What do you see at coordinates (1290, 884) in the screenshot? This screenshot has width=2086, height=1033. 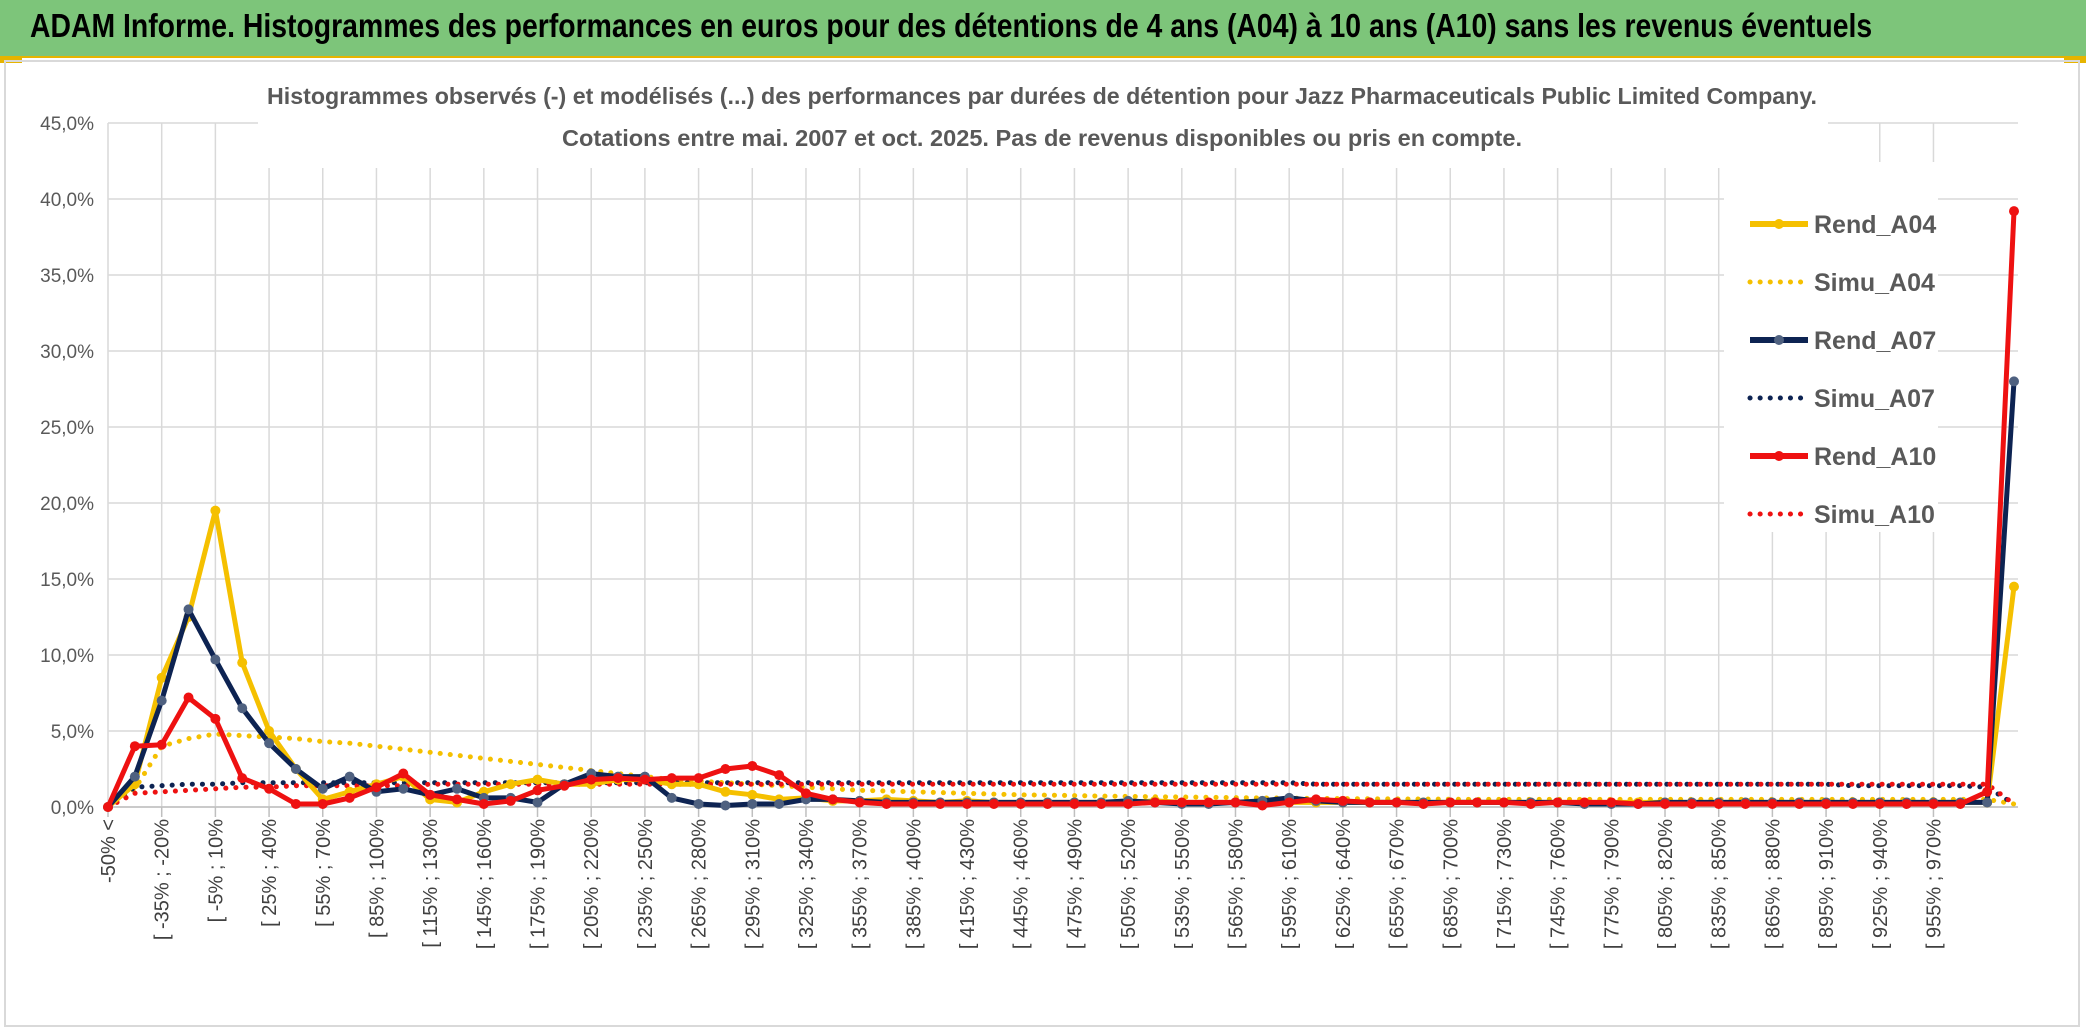 I see `x-tick-label: [ 595% ; 610%` at bounding box center [1290, 884].